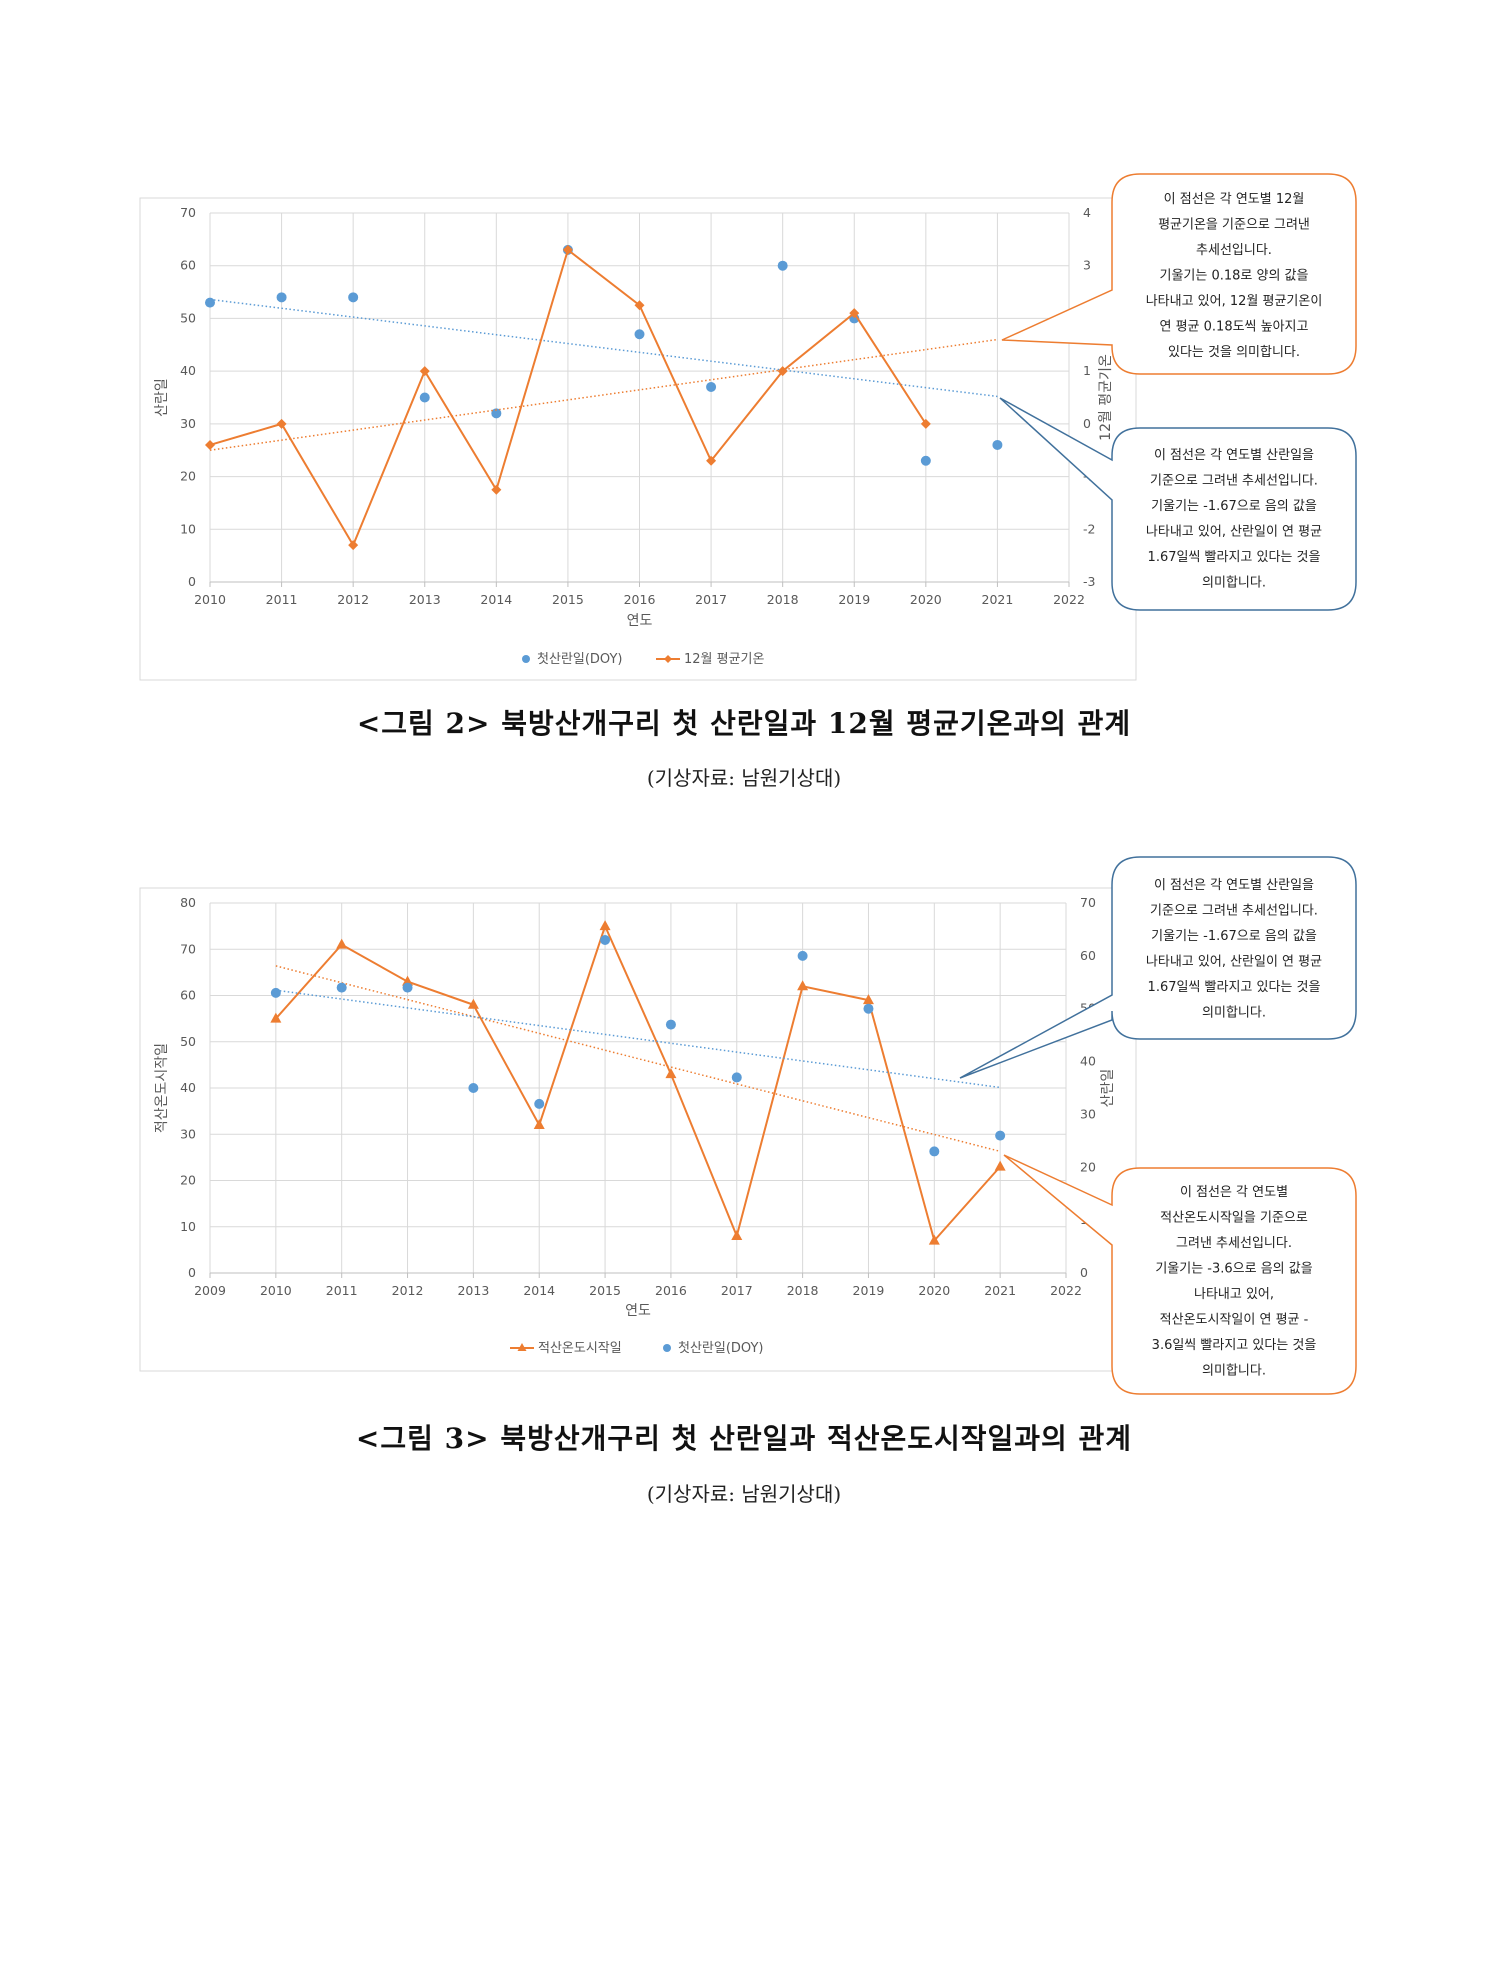 This screenshot has height=1975, width=1488. I want to click on figure-2-source: (기상자료: 남원기상대), so click(744, 778).